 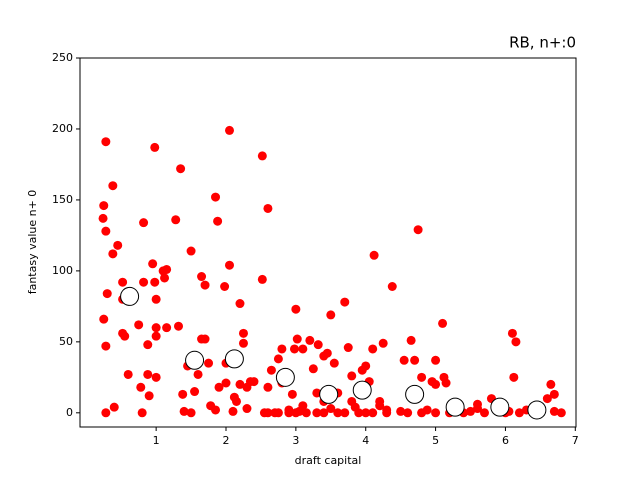 I want to click on y-tick-label: 200, so click(x=62, y=128).